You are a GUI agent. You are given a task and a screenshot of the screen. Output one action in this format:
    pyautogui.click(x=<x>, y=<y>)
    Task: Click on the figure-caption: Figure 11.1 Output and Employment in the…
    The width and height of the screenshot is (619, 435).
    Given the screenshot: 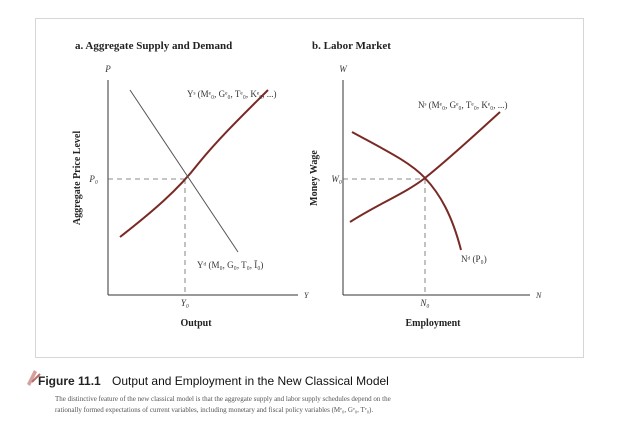 What is the action you would take?
    pyautogui.click(x=208, y=379)
    